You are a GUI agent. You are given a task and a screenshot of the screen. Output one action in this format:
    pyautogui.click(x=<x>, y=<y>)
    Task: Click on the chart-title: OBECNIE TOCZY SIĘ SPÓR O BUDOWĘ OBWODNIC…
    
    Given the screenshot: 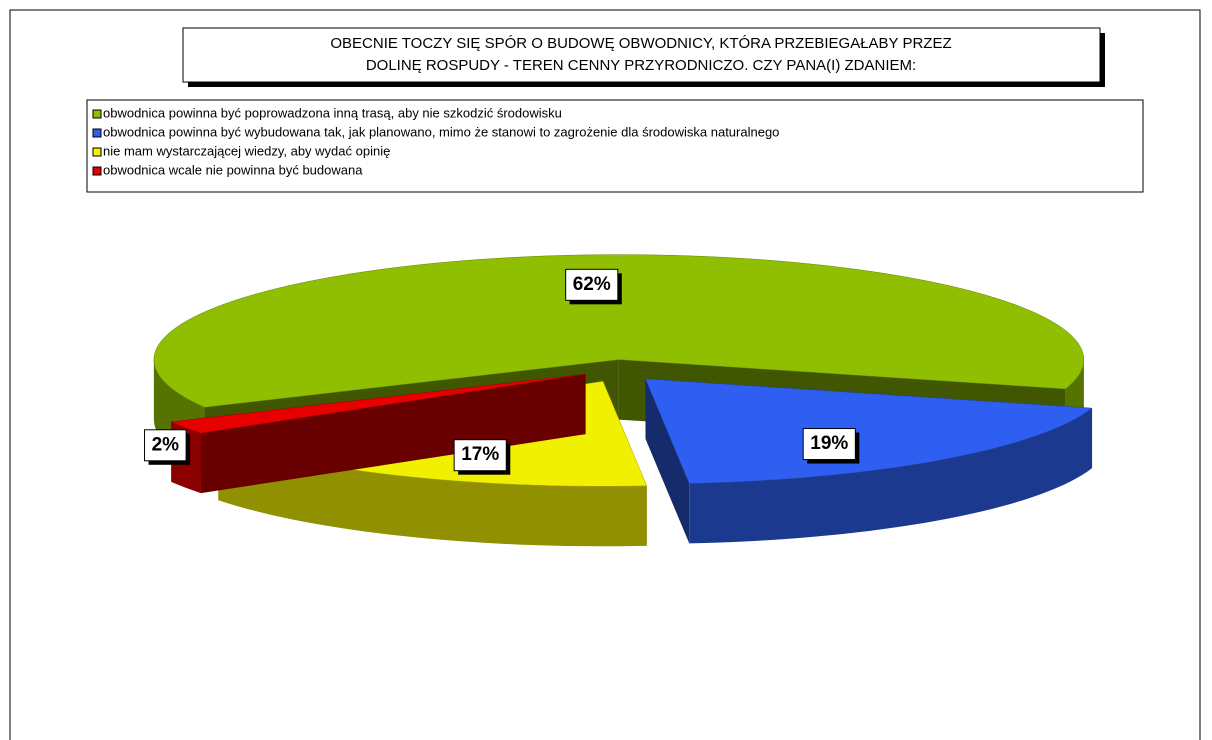 What is the action you would take?
    pyautogui.click(x=640, y=43)
    